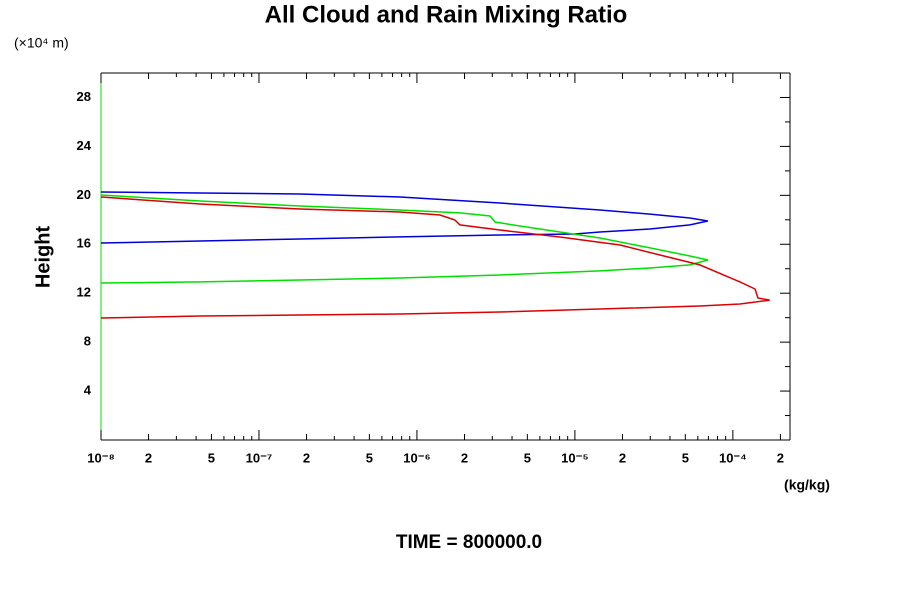 The image size is (900, 600). What do you see at coordinates (88, 390) in the screenshot?
I see `y-tick-label: 4` at bounding box center [88, 390].